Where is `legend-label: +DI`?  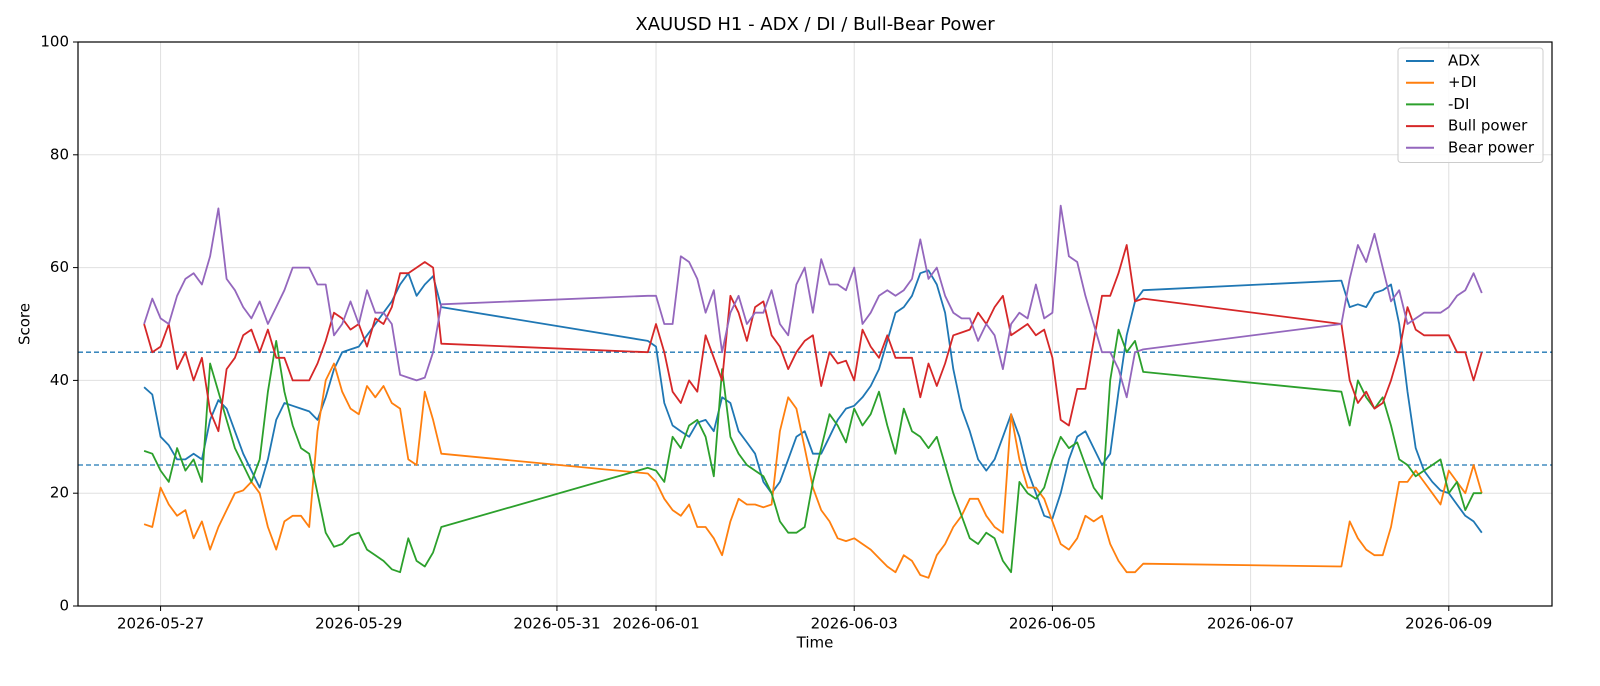
legend-label: +DI is located at coordinates (1462, 82).